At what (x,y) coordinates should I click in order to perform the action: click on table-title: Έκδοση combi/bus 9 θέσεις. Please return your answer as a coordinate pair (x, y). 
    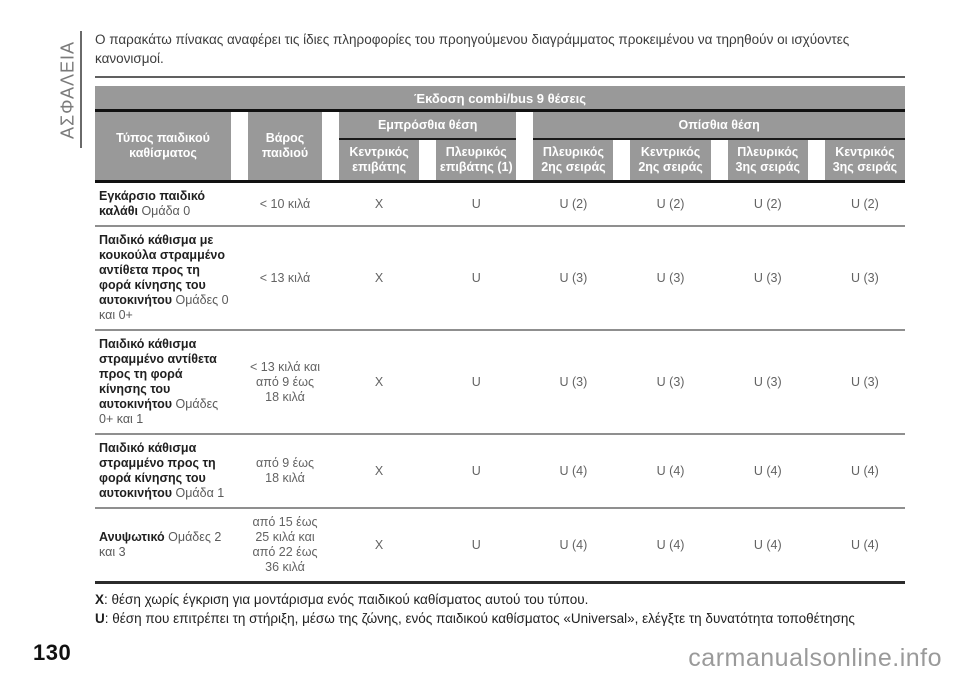
    Looking at the image, I should click on (500, 99).